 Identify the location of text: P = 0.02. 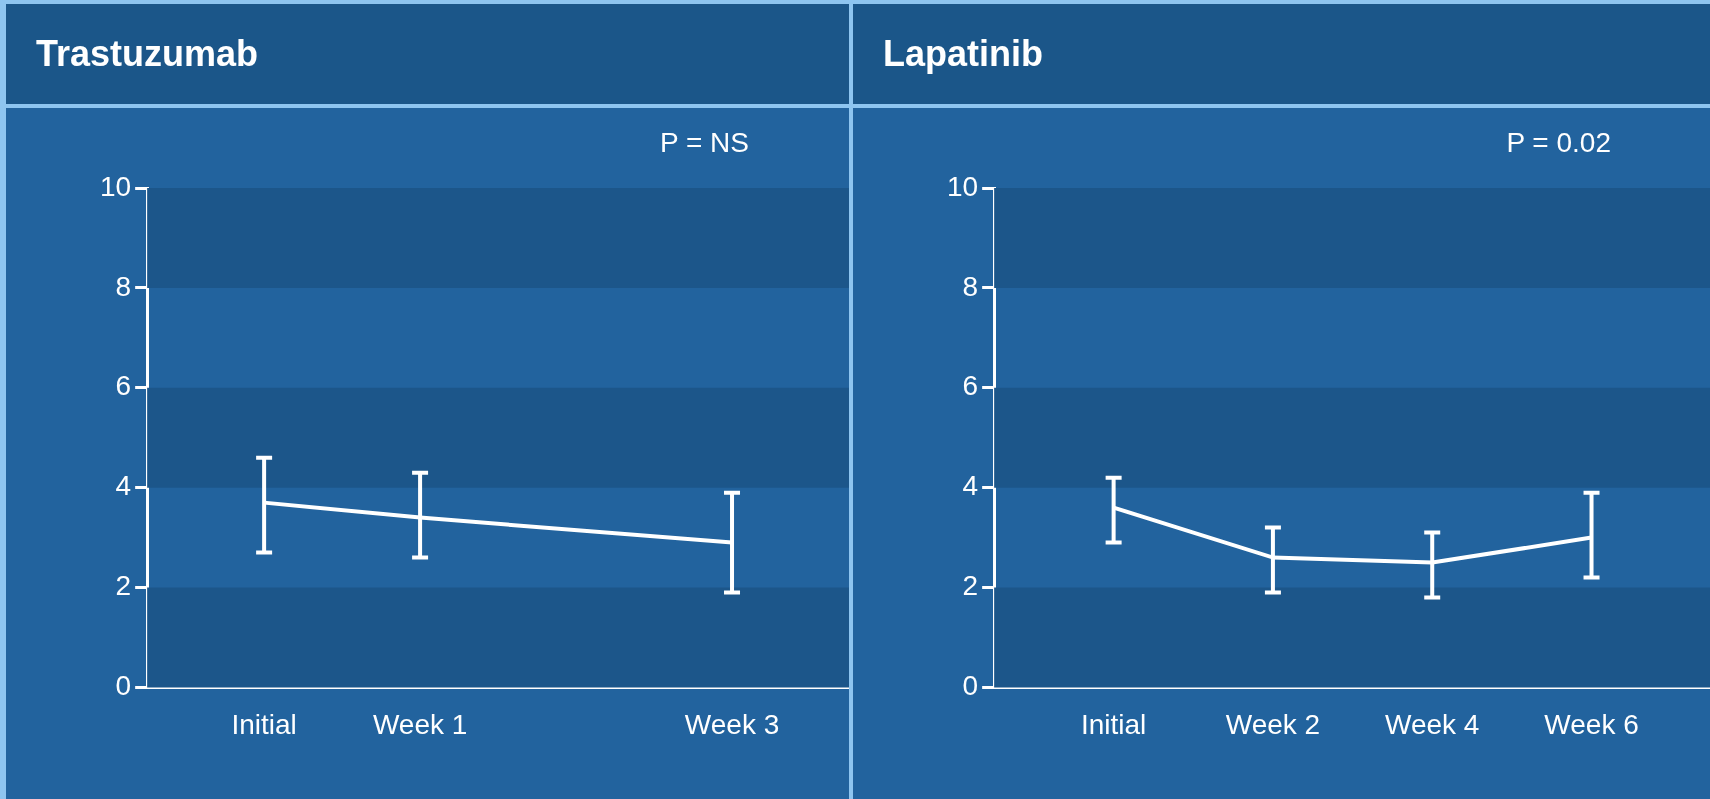
(1558, 142).